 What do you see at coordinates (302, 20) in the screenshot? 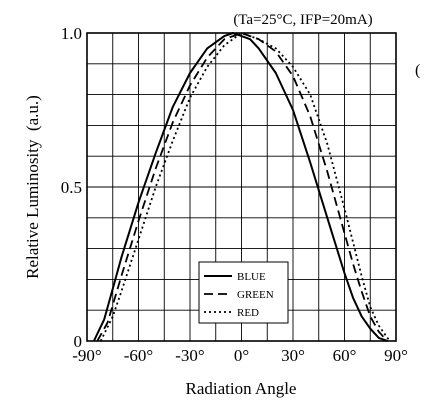
I see `chart-title: (Ta=25°C, IFP=20mA)` at bounding box center [302, 20].